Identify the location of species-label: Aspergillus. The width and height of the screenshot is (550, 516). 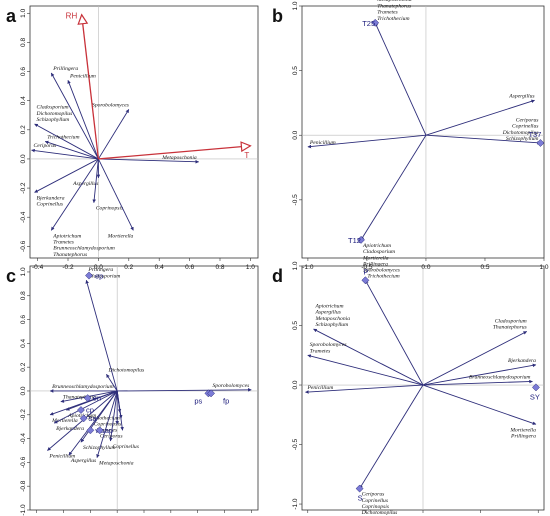
(83, 461).